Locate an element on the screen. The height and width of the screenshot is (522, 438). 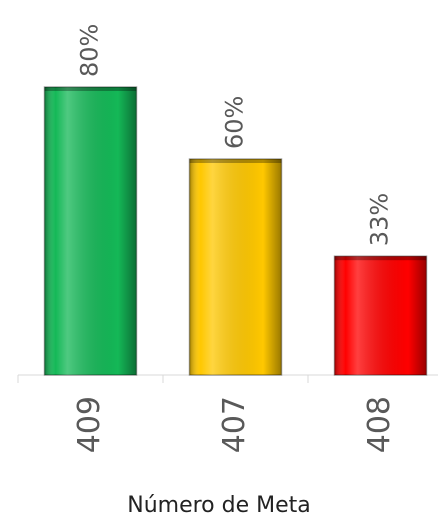
x-axis-title: Número de Meta is located at coordinates (219, 505).